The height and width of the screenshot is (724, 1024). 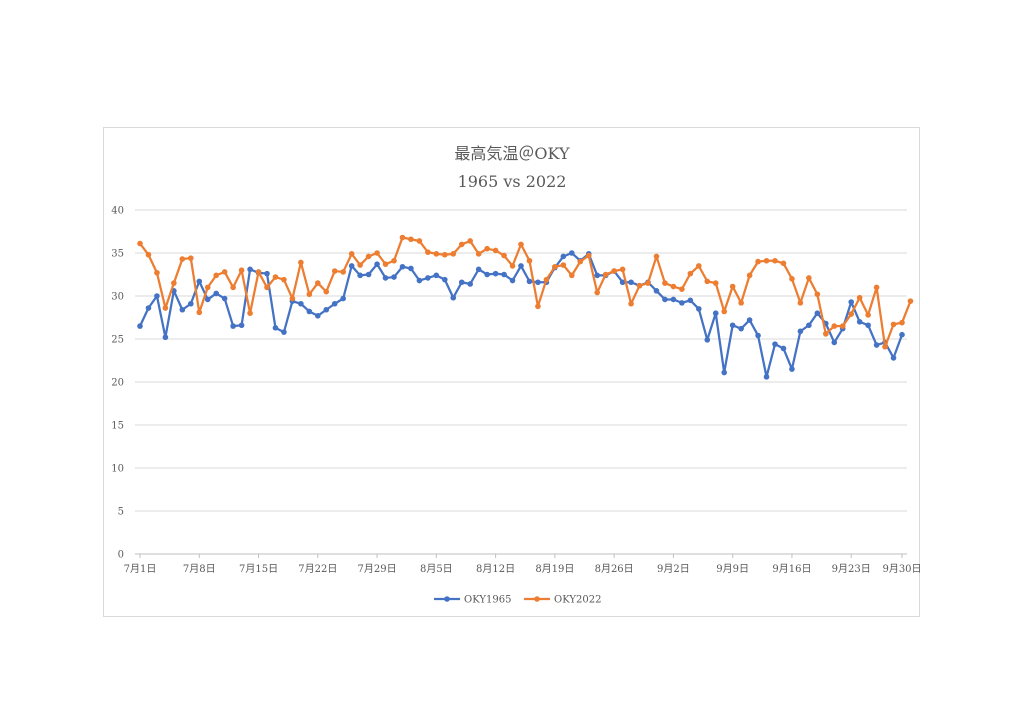 What do you see at coordinates (517, 600) in the screenshot?
I see `legend: OKY1965 OKY2022` at bounding box center [517, 600].